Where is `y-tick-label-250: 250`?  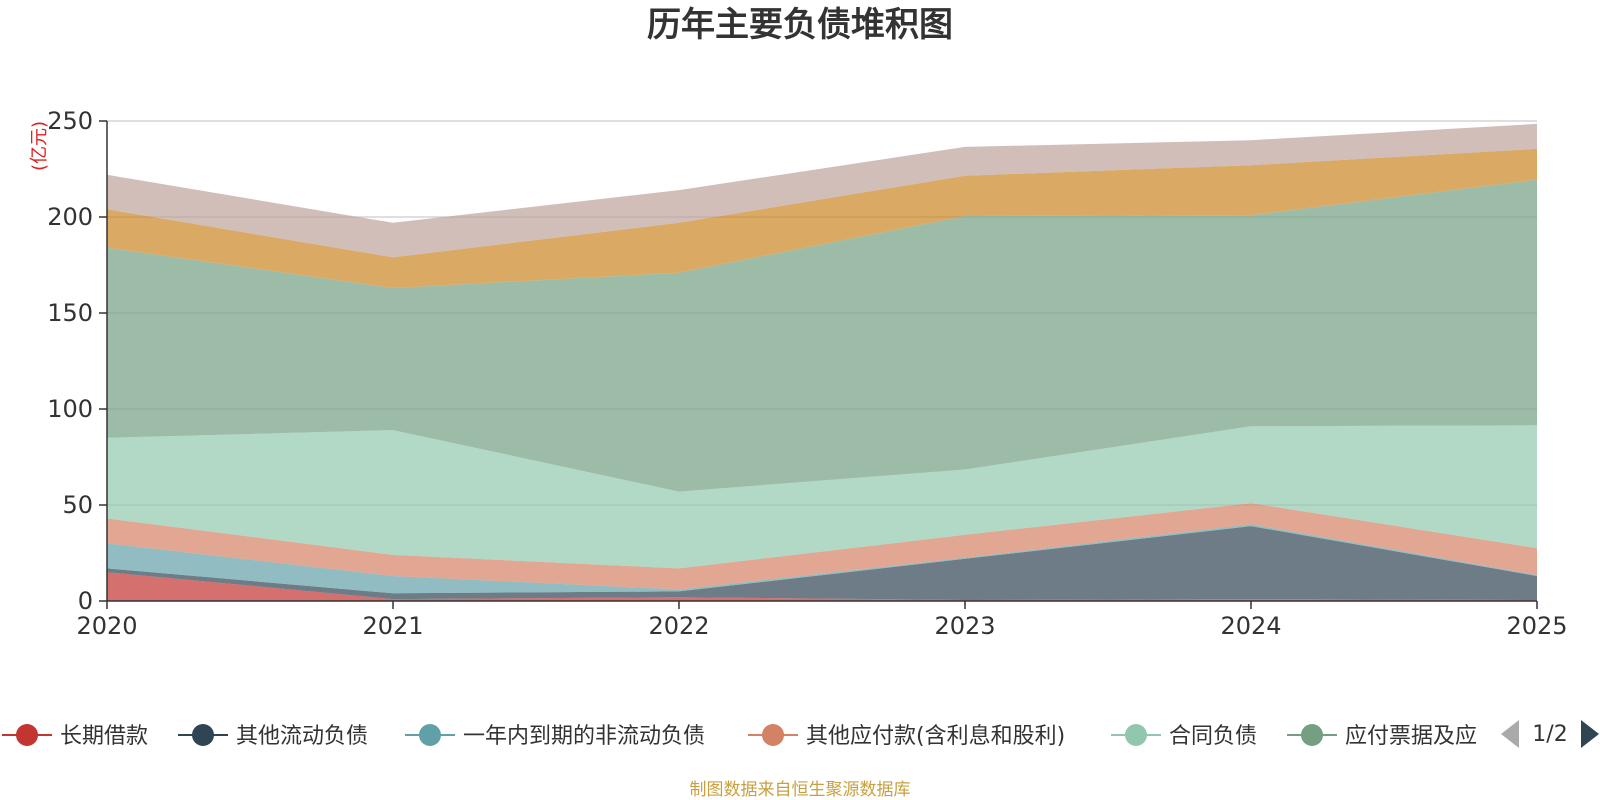 y-tick-label-250: 250 is located at coordinates (70, 121).